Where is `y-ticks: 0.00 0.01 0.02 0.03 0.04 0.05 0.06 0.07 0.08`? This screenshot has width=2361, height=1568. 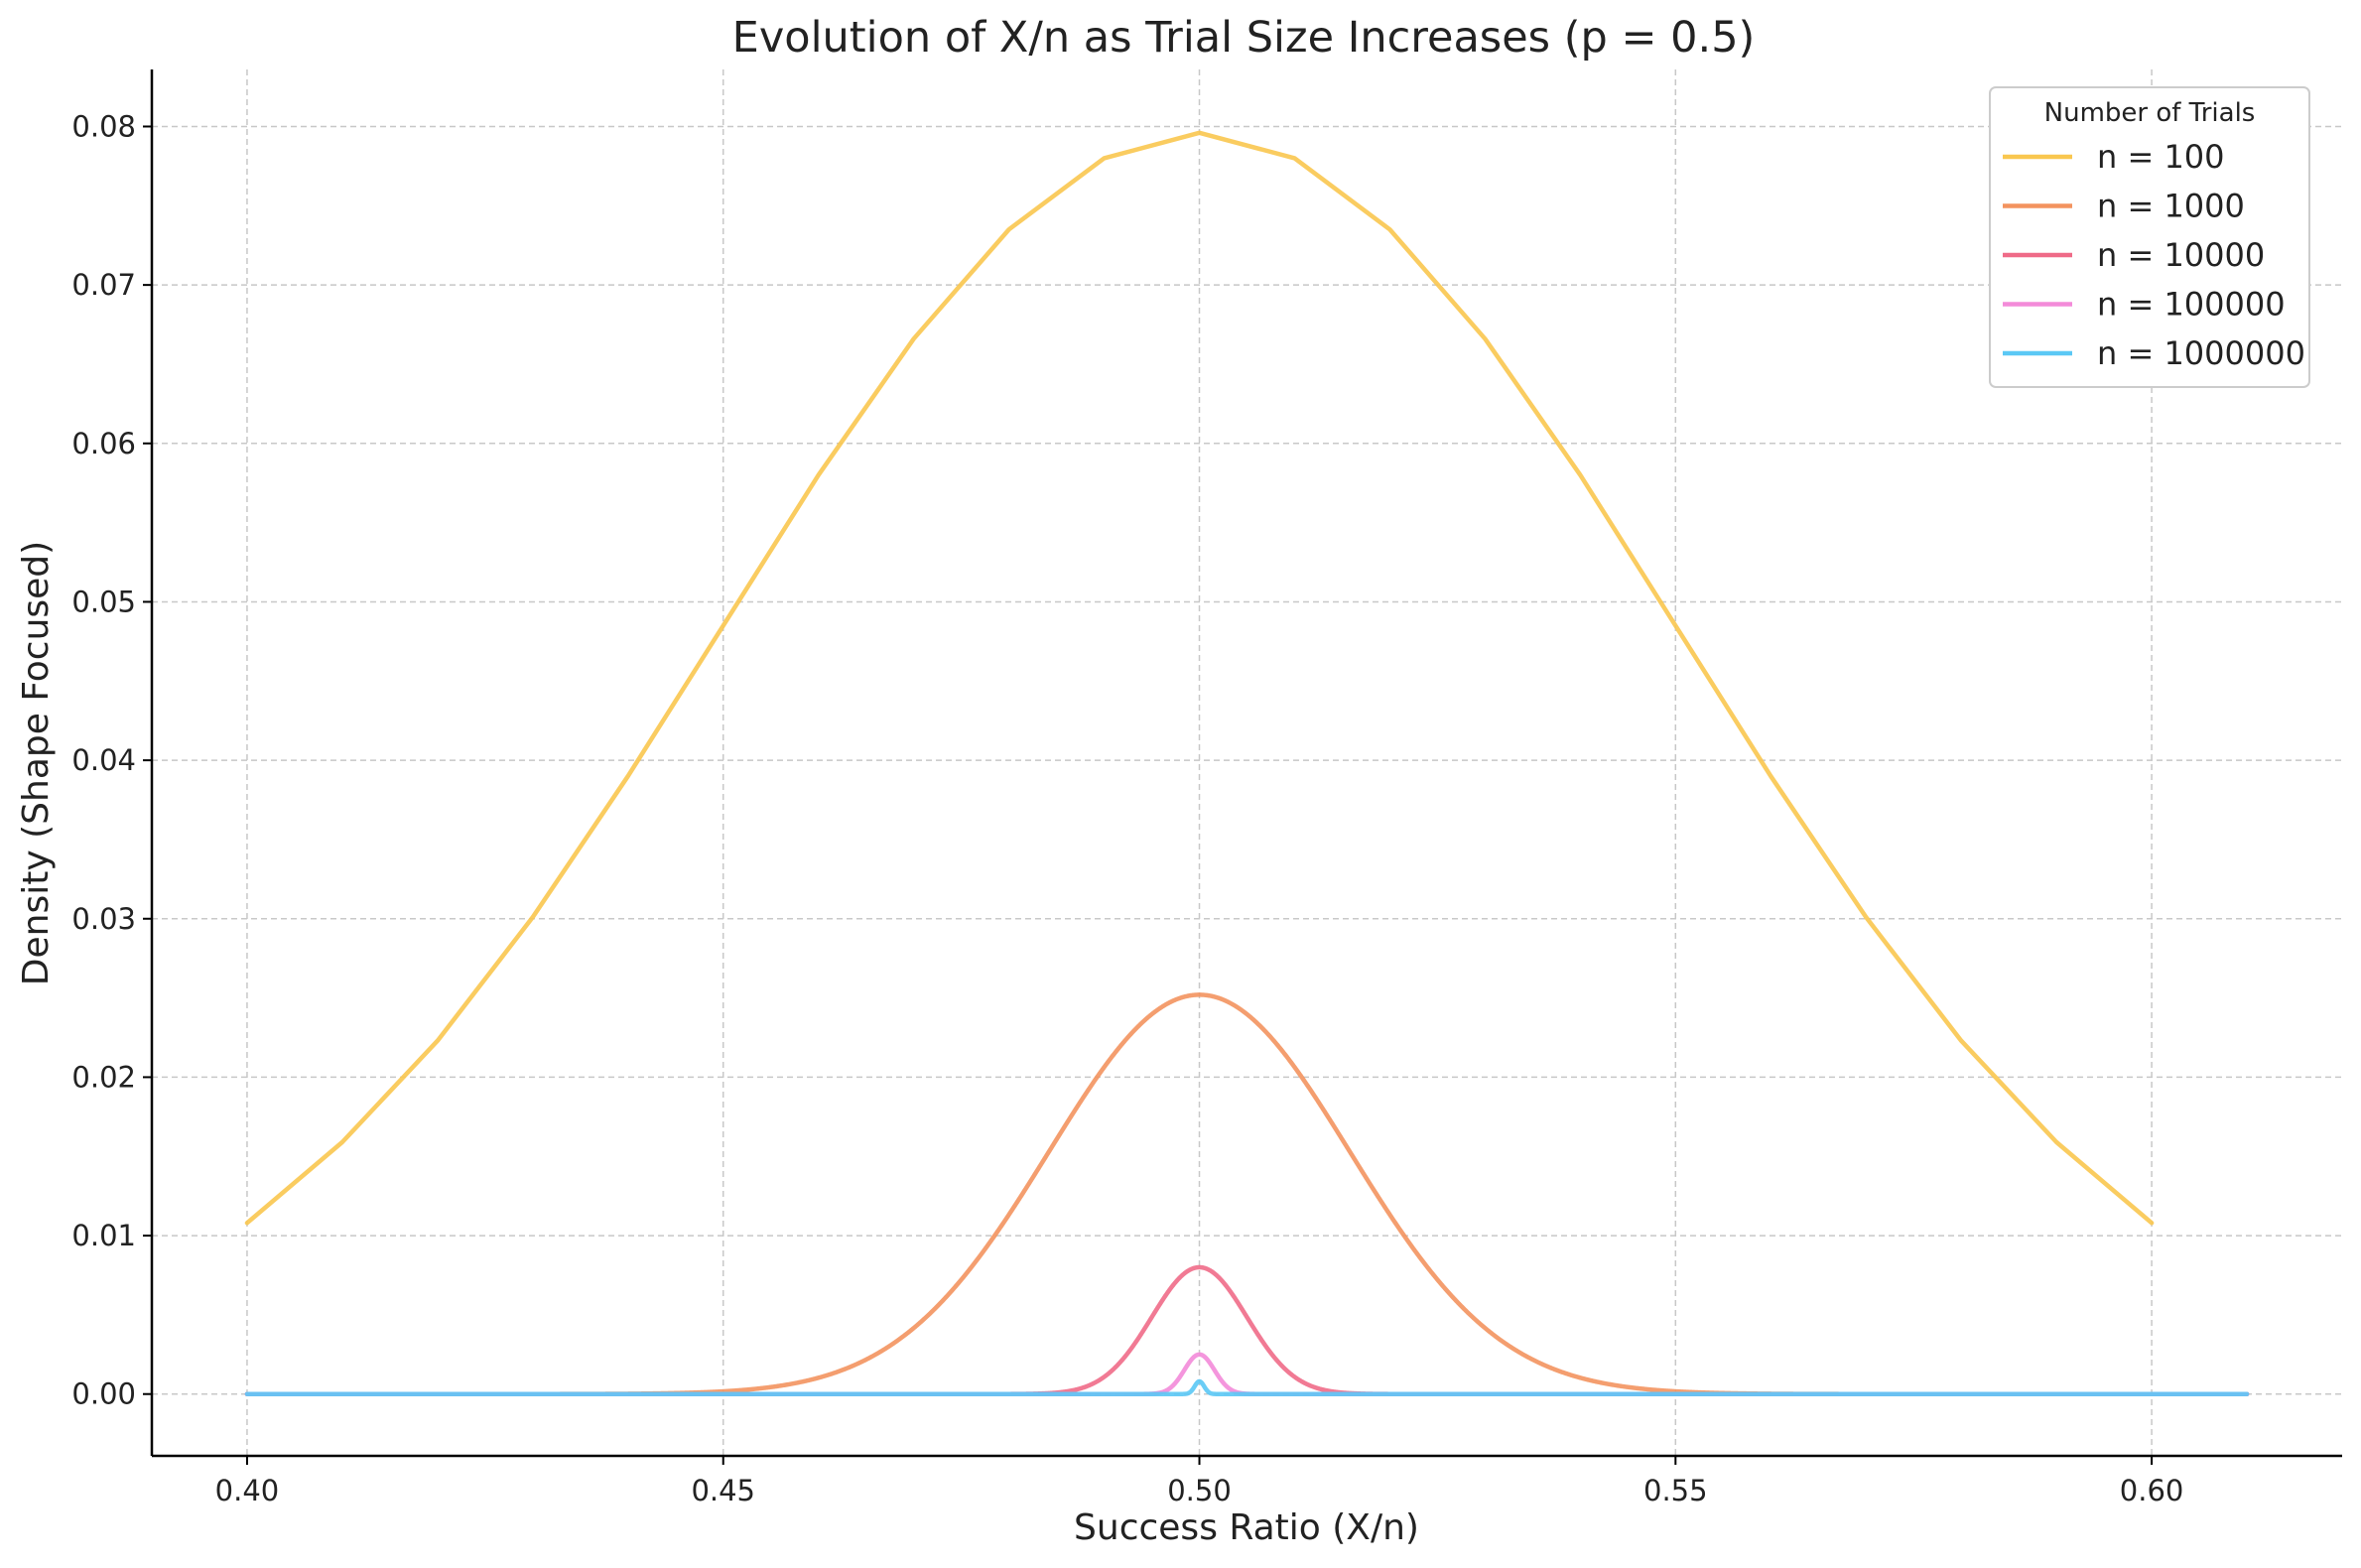
y-ticks: 0.00 0.01 0.02 0.03 0.04 0.05 0.06 0.07 0.08 is located at coordinates (111, 760).